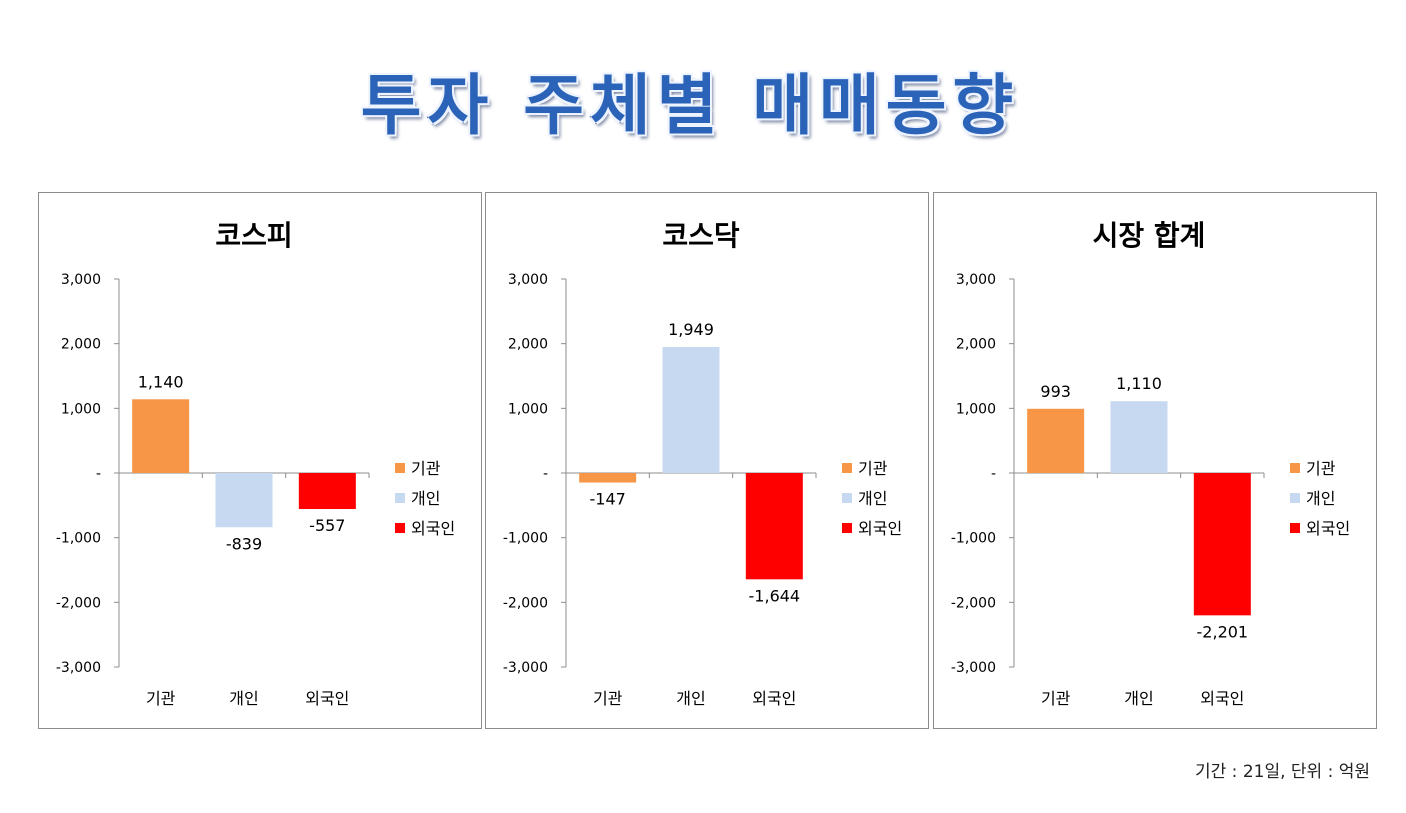  I want to click on data-label: 1,110, so click(1139, 383).